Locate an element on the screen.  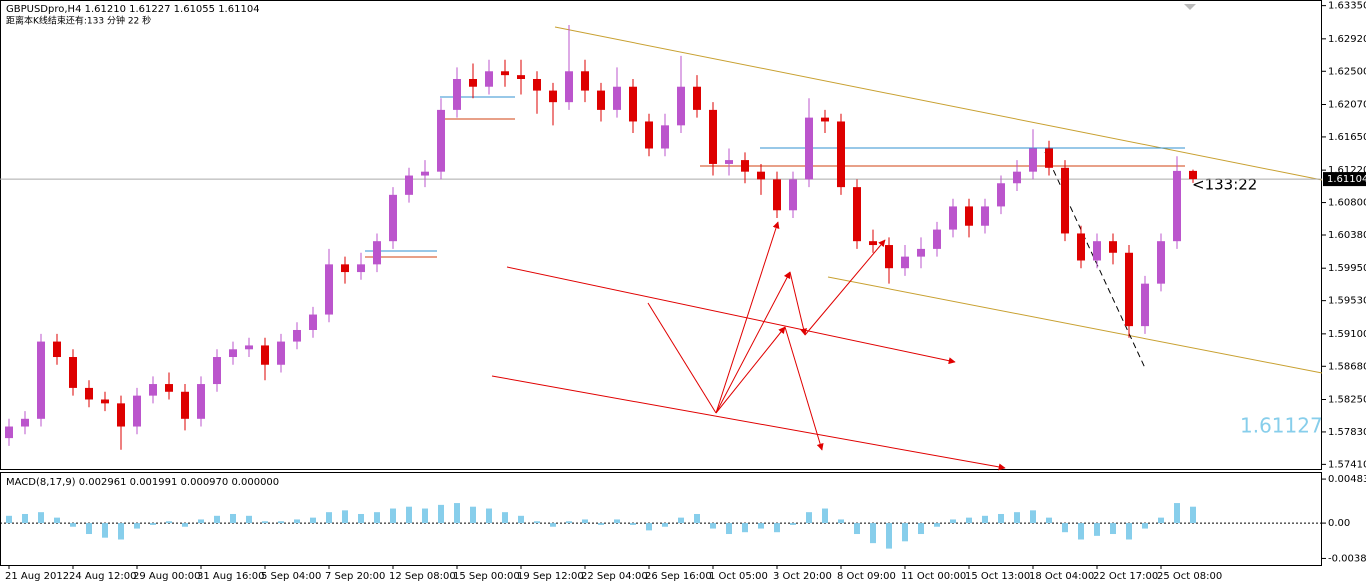
x-tick-label: 22 Oct 17:00 is located at coordinates (1125, 576).